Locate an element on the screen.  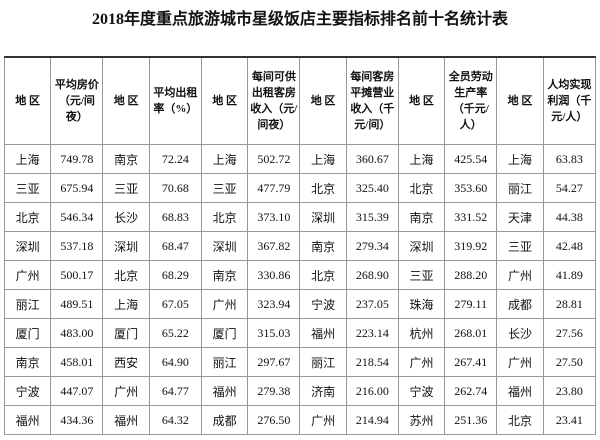
value-cell: 458.01 is located at coordinates (77, 362).